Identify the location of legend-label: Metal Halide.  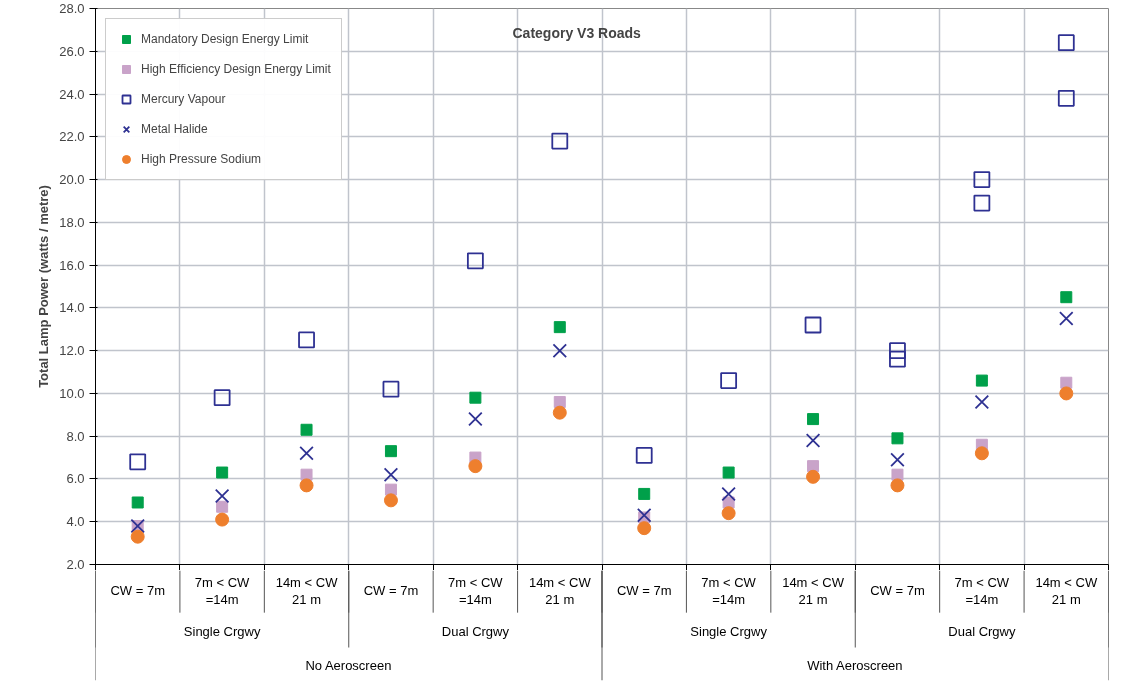
(174, 129).